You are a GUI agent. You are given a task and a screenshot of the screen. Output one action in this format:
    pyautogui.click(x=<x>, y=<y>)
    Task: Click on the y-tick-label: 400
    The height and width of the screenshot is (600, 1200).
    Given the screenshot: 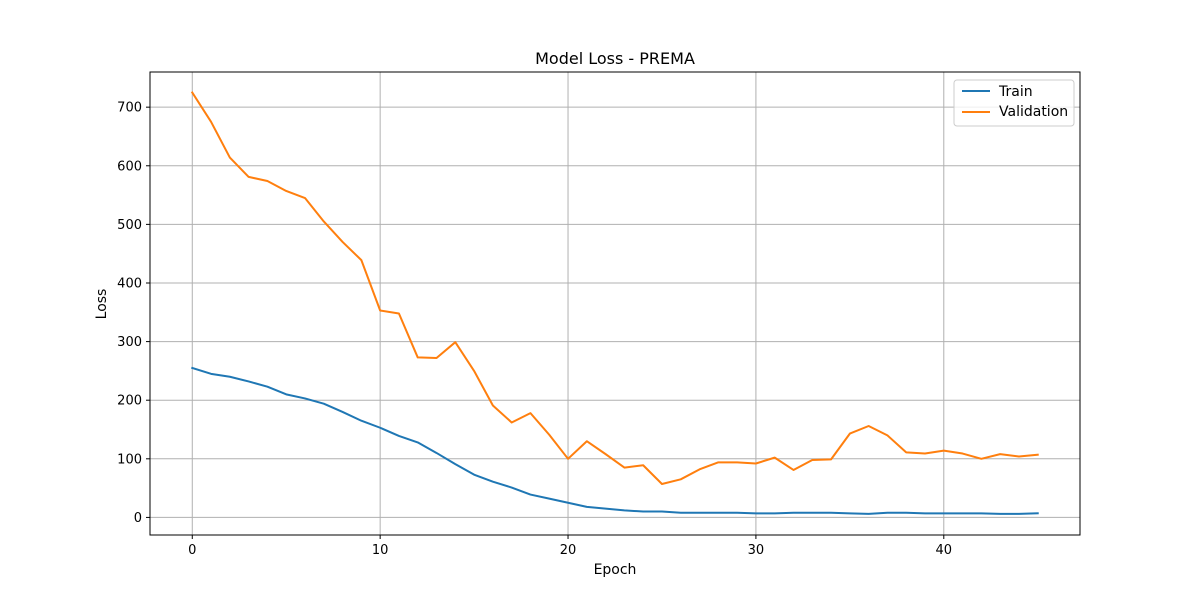 What is the action you would take?
    pyautogui.click(x=129, y=283)
    